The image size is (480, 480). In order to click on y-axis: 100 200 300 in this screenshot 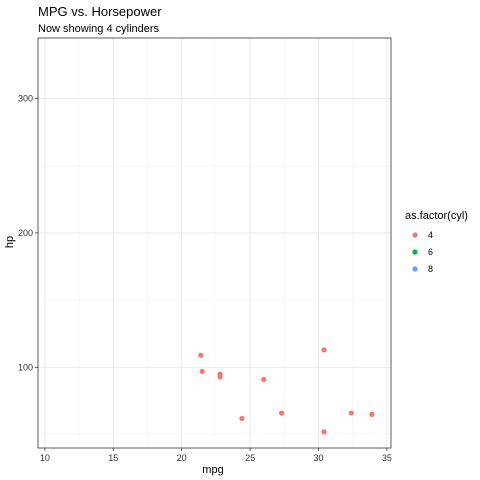, I will do `click(28, 232)`.